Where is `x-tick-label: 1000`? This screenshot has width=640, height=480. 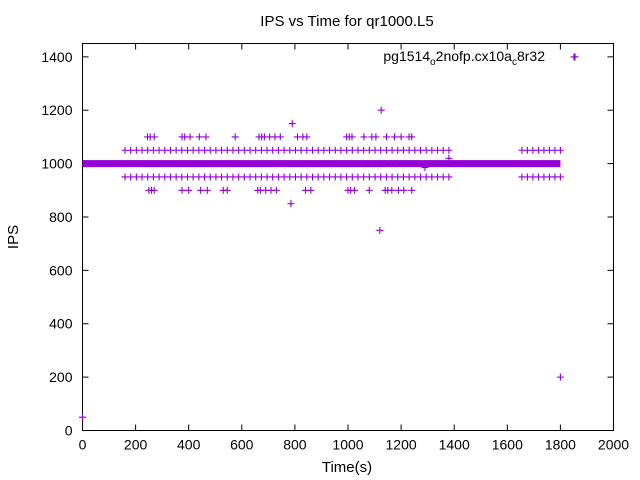 x-tick-label: 1000 is located at coordinates (347, 445).